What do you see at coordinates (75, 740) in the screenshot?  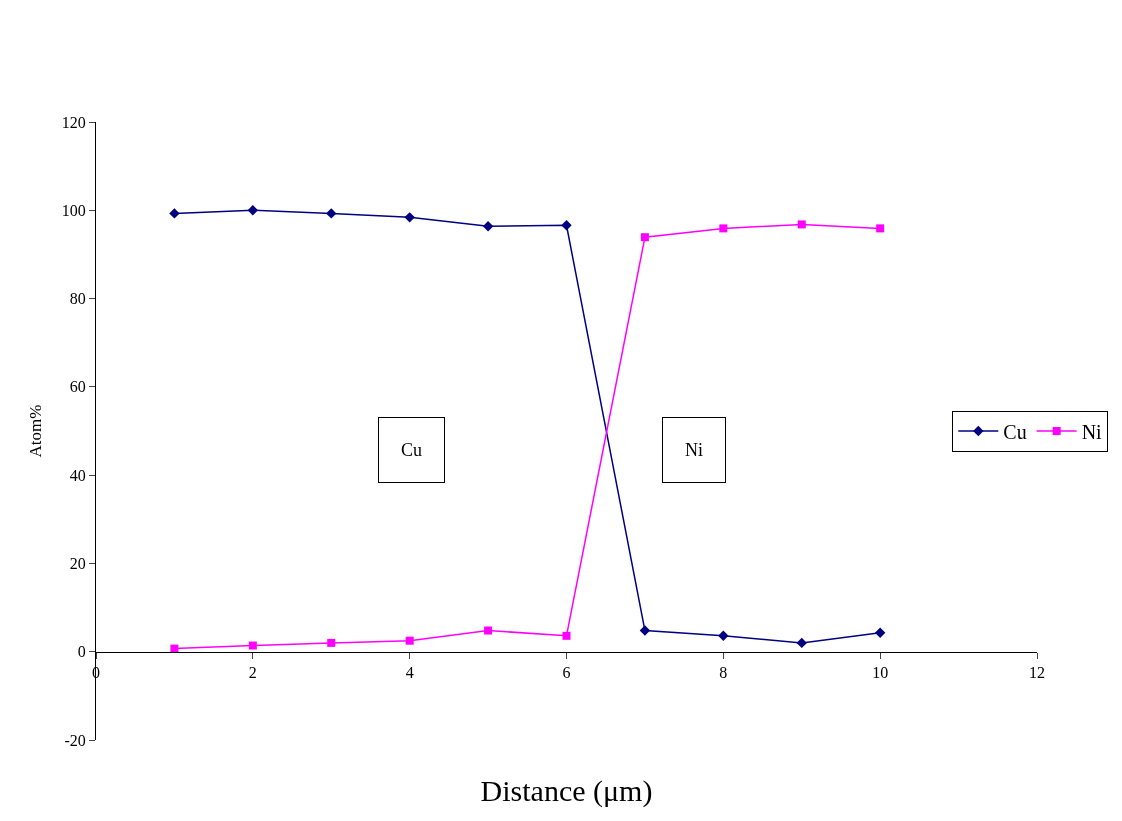 I see `y-tick-label: -20` at bounding box center [75, 740].